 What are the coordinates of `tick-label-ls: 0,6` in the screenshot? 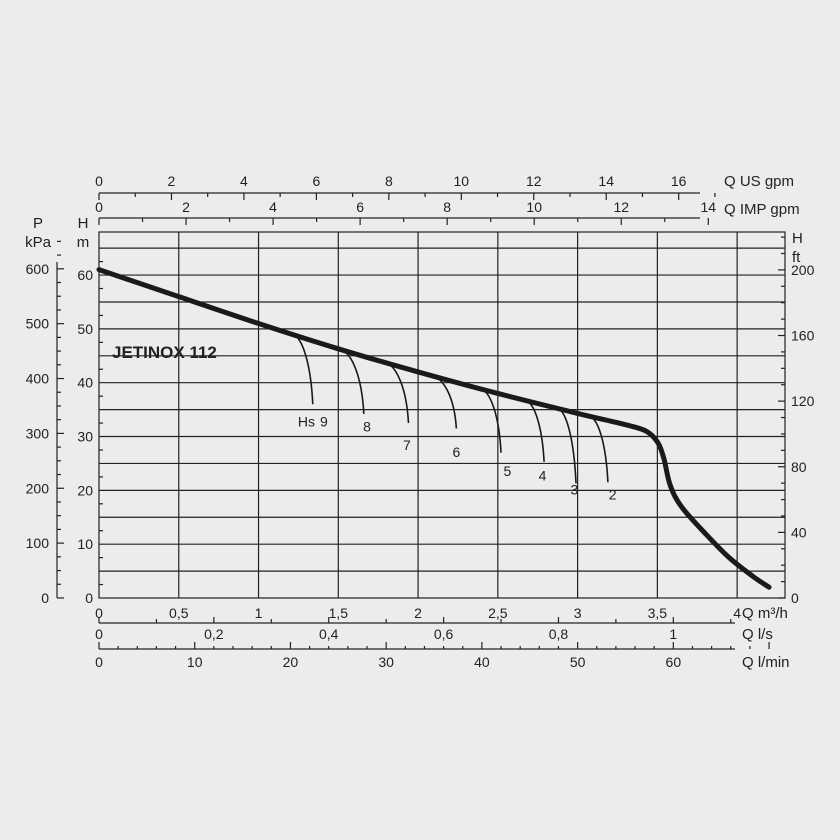 It's located at (444, 634).